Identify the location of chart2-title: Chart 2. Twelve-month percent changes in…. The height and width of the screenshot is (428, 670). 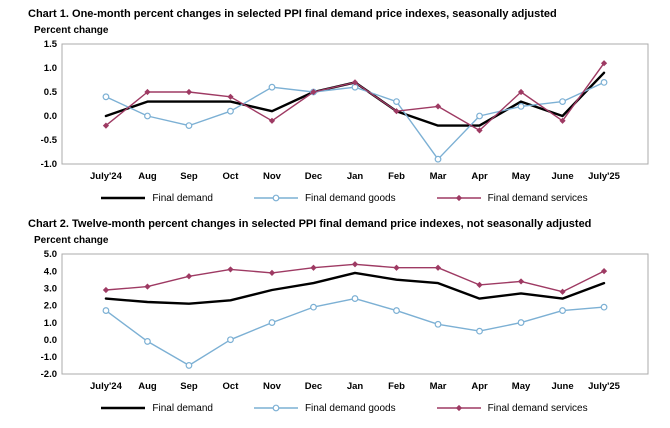
(310, 224).